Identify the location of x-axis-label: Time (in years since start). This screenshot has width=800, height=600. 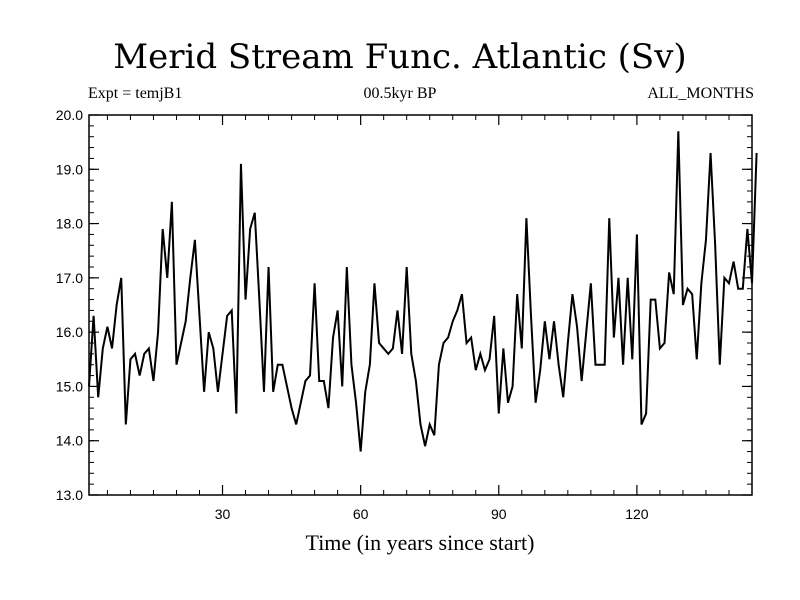
(420, 542).